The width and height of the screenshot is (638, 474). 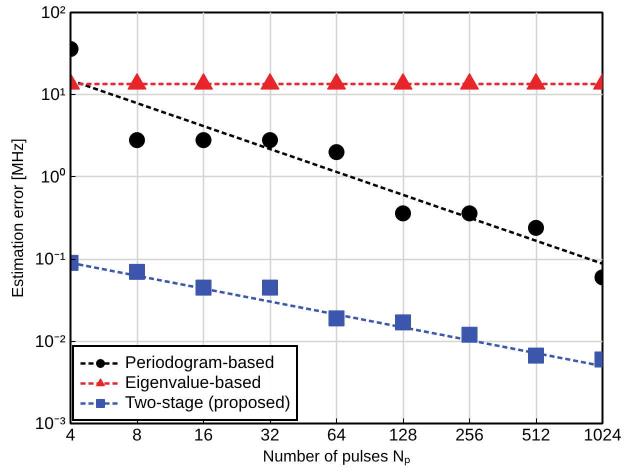 What do you see at coordinates (270, 435) in the screenshot?
I see `x-tick-label: 32` at bounding box center [270, 435].